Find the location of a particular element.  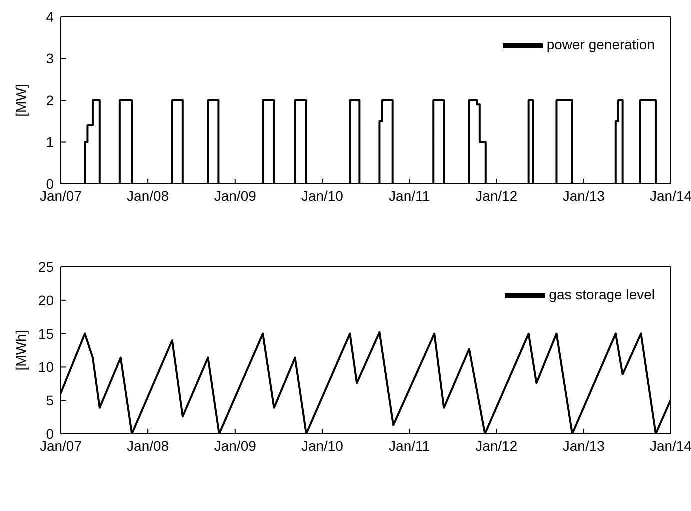

y-tick-label: 3 is located at coordinates (50, 58).